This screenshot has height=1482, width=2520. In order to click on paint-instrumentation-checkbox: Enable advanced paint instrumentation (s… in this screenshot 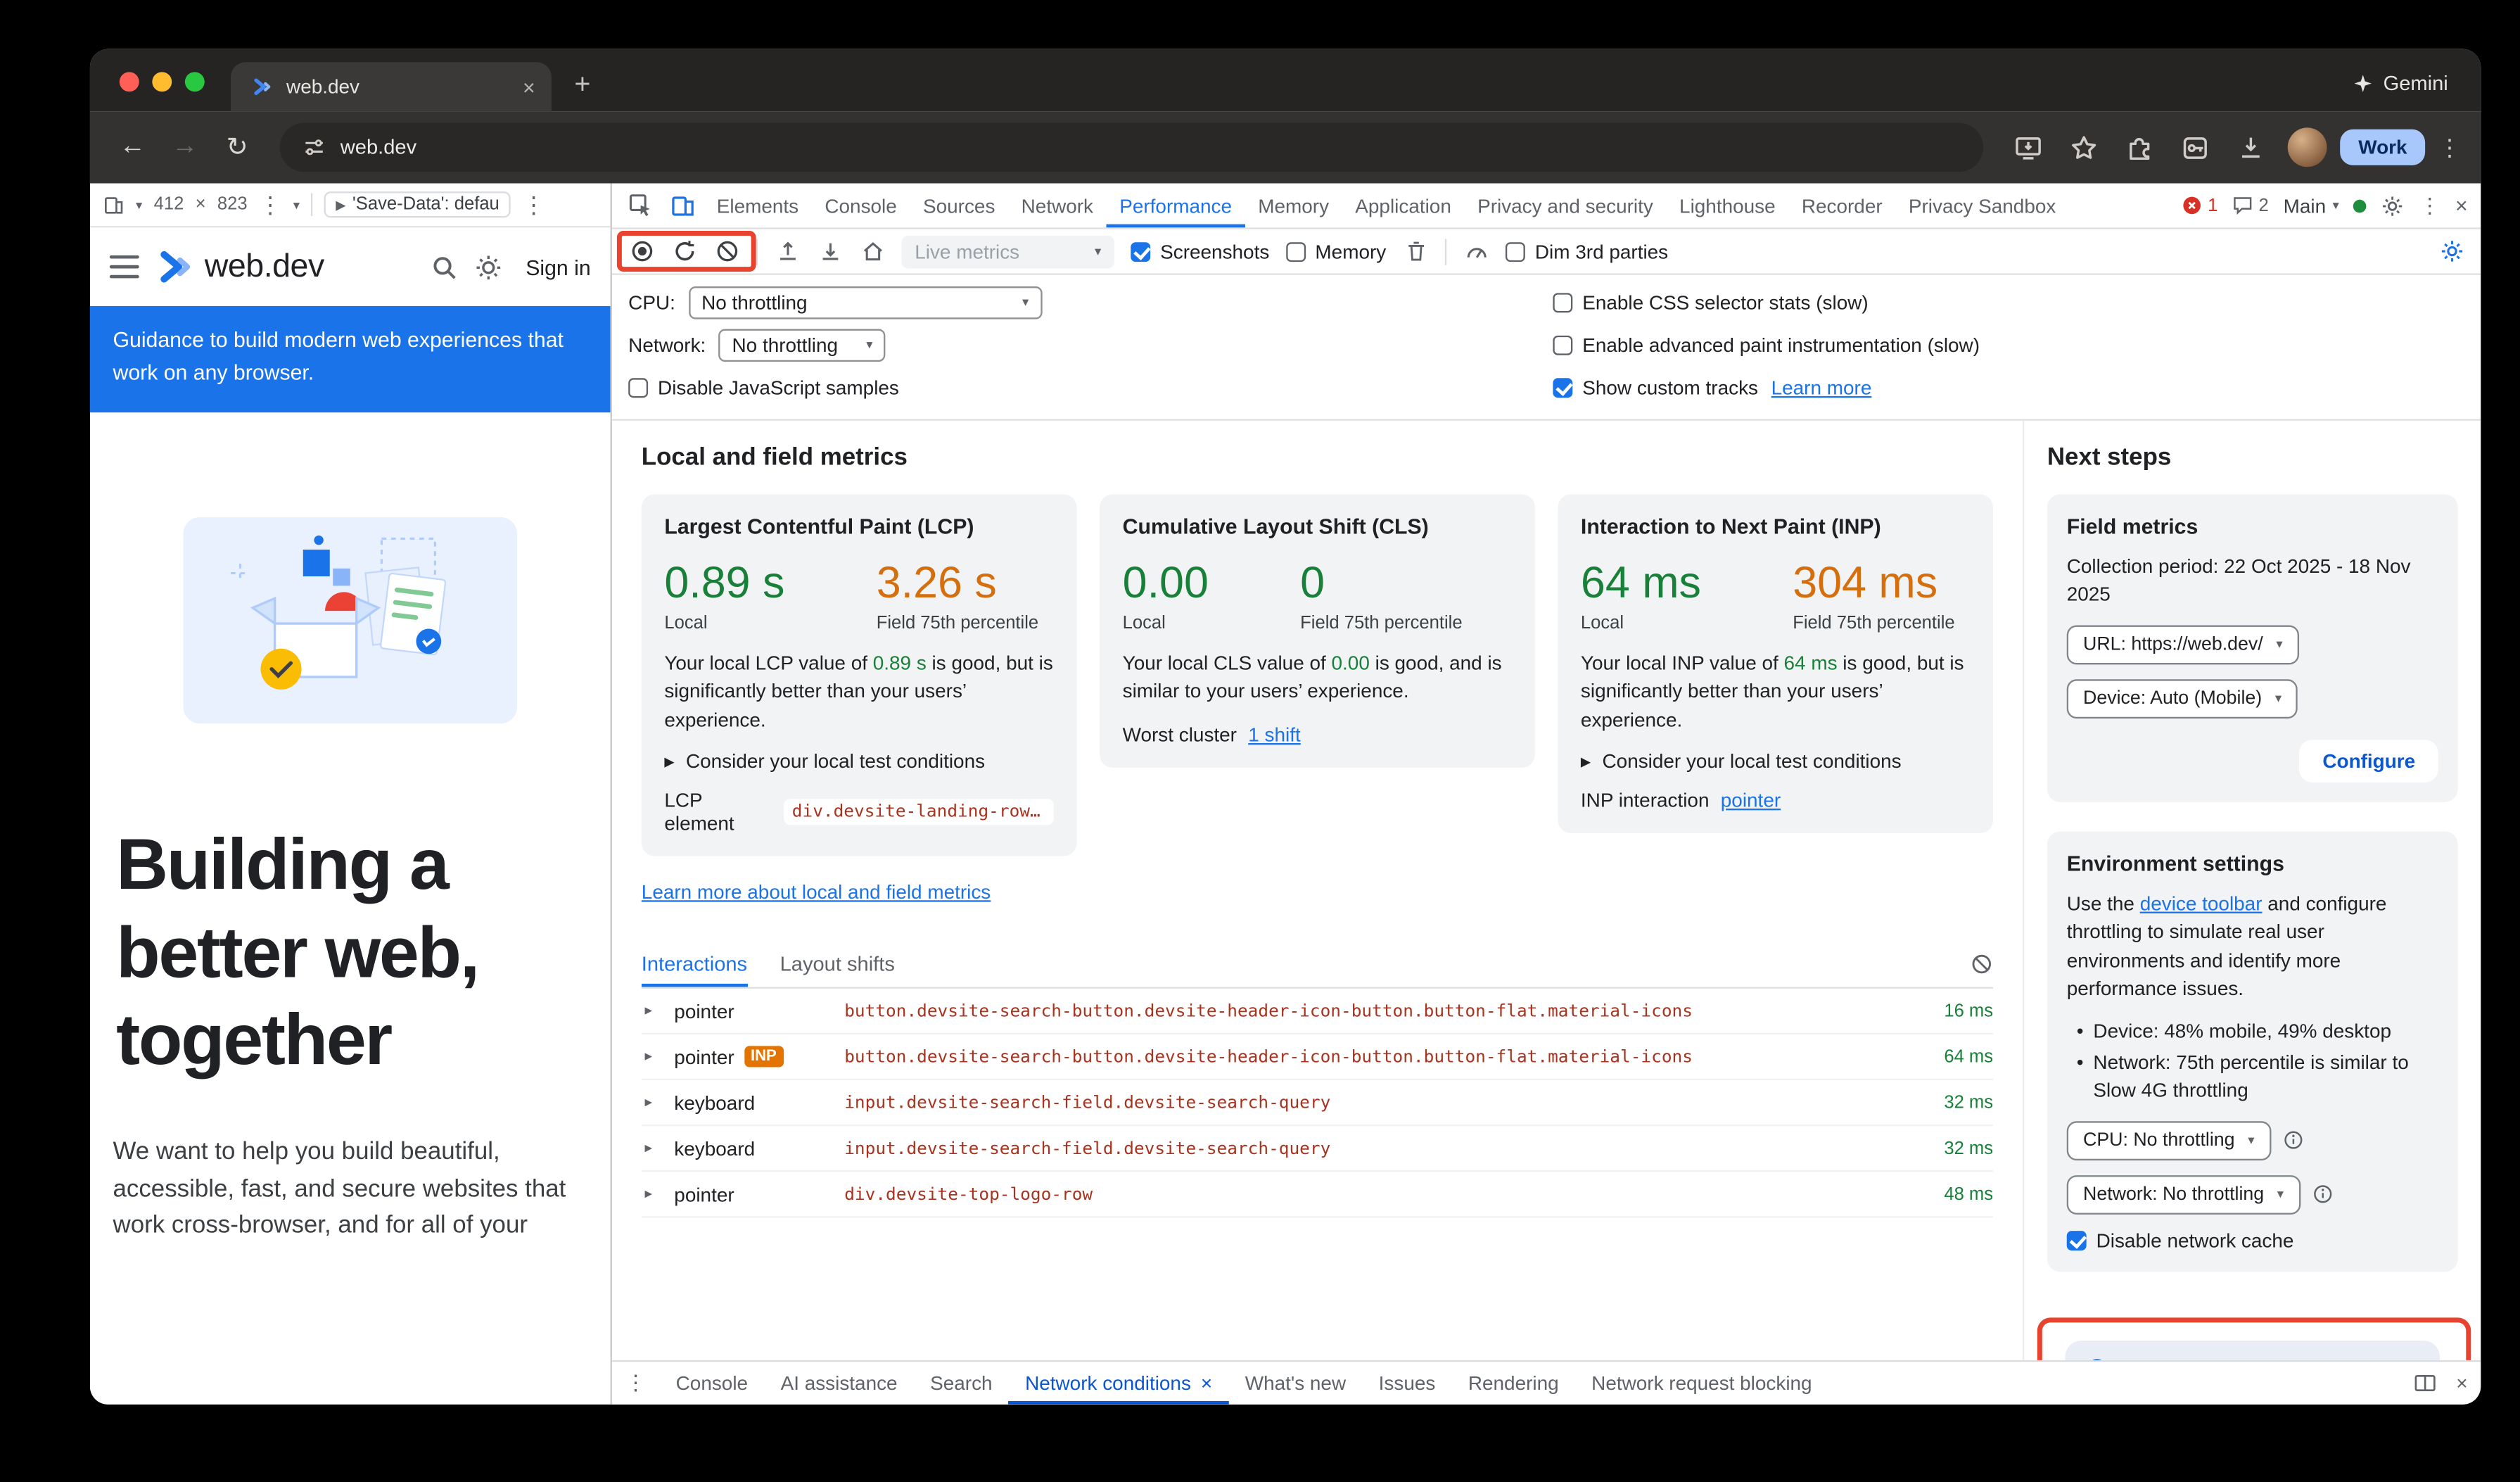, I will do `click(1767, 344)`.